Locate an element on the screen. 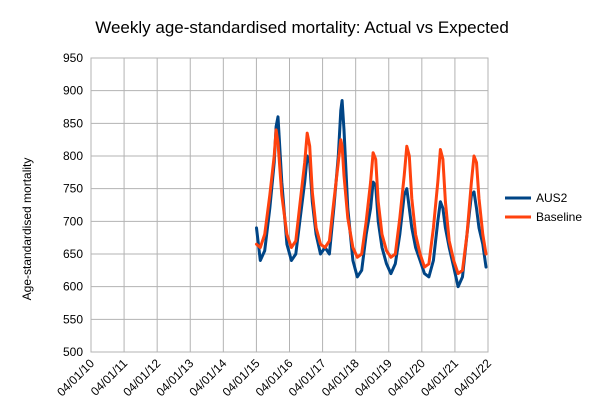 The width and height of the screenshot is (605, 416). legend-label: Baseline is located at coordinates (559, 217).